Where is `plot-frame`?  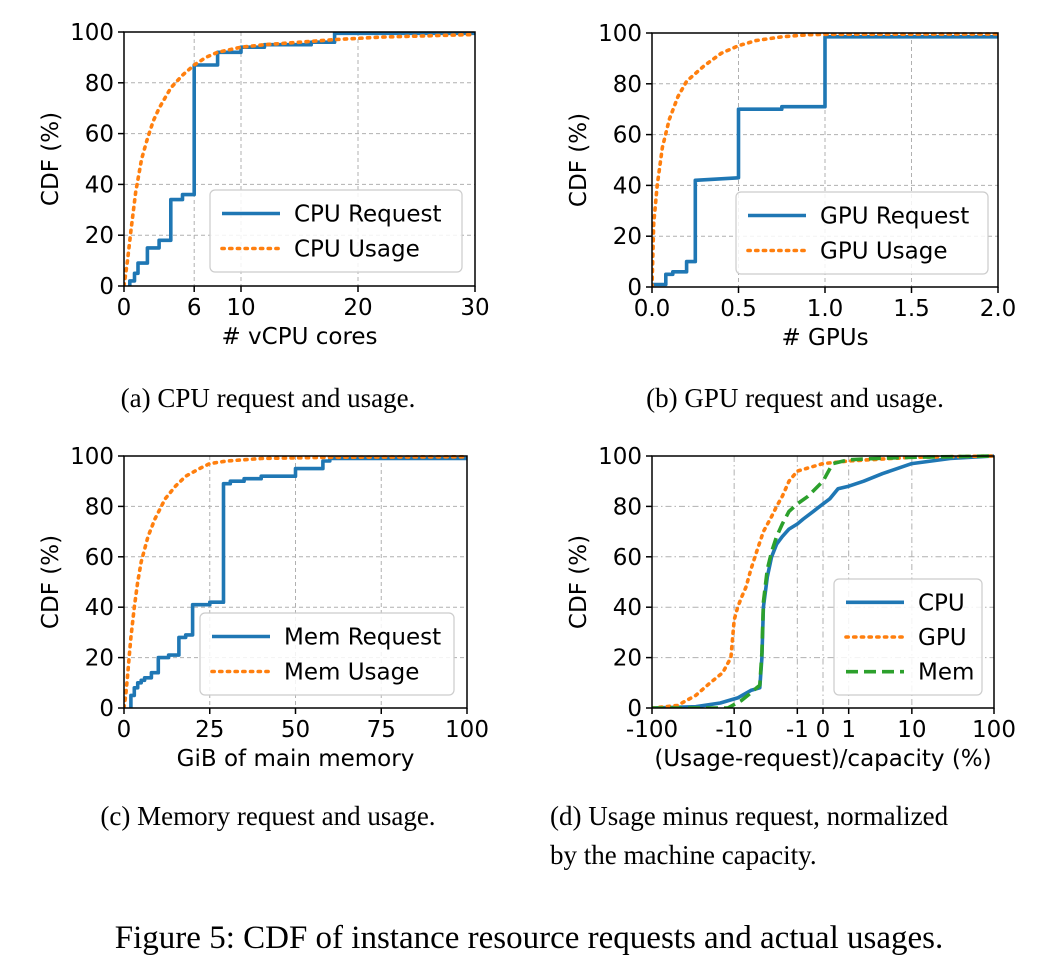
plot-frame is located at coordinates (299, 159).